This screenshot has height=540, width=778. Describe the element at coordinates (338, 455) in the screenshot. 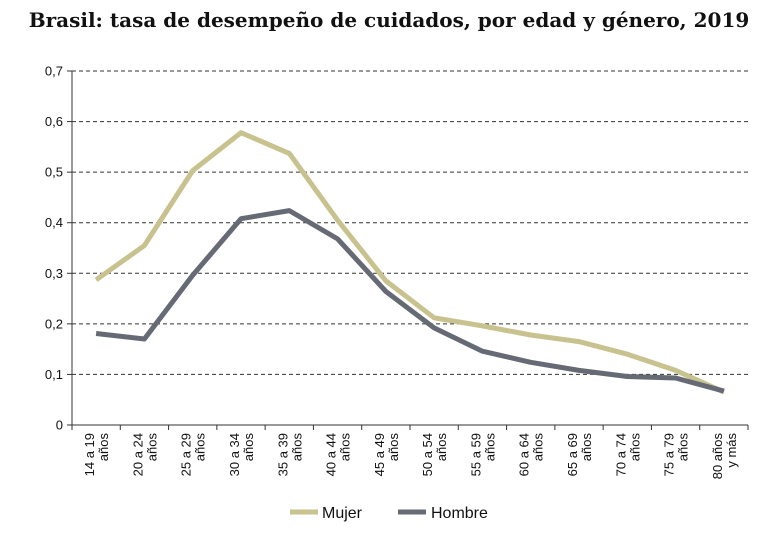

I see `x-tick-label: 40 a 44años` at that location.